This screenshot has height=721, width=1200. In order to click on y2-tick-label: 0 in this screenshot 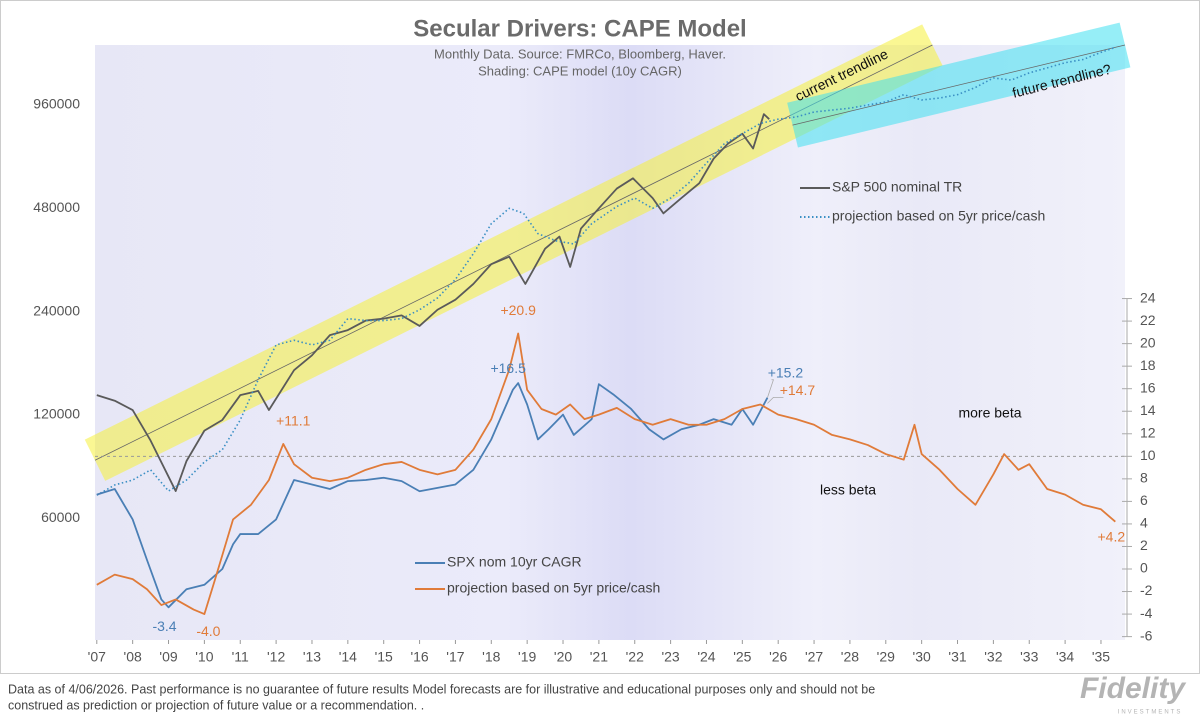, I will do `click(1144, 568)`.